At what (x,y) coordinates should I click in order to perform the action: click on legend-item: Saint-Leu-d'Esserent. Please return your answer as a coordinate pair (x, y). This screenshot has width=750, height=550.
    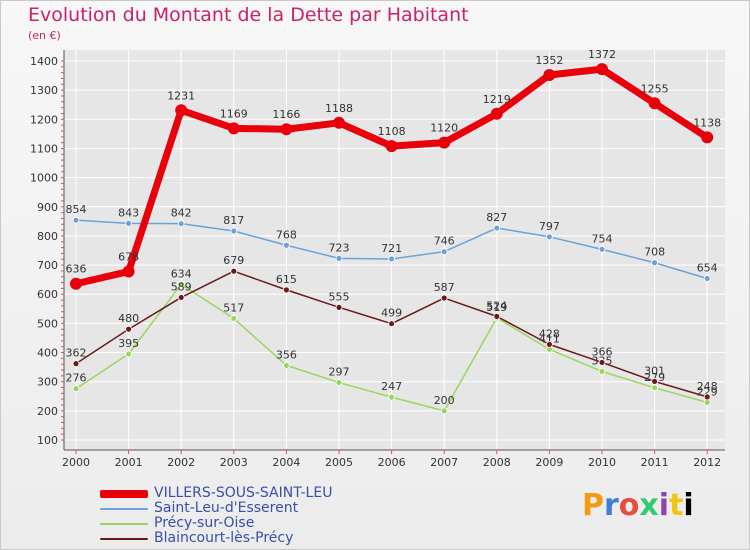
    Looking at the image, I should click on (216, 508).